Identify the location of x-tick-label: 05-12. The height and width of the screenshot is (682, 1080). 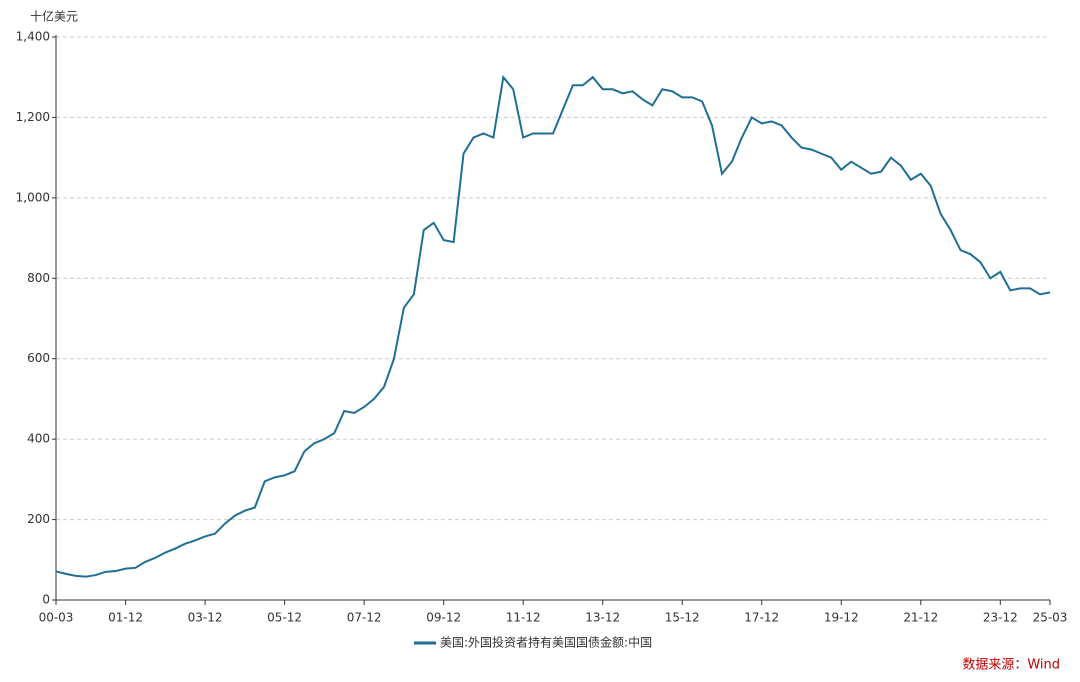
(284, 618).